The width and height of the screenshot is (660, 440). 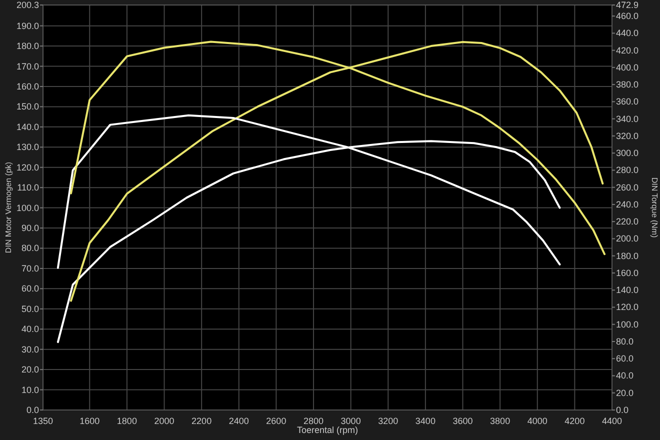 What do you see at coordinates (30, 369) in the screenshot?
I see `y-tick-label: 20.0` at bounding box center [30, 369].